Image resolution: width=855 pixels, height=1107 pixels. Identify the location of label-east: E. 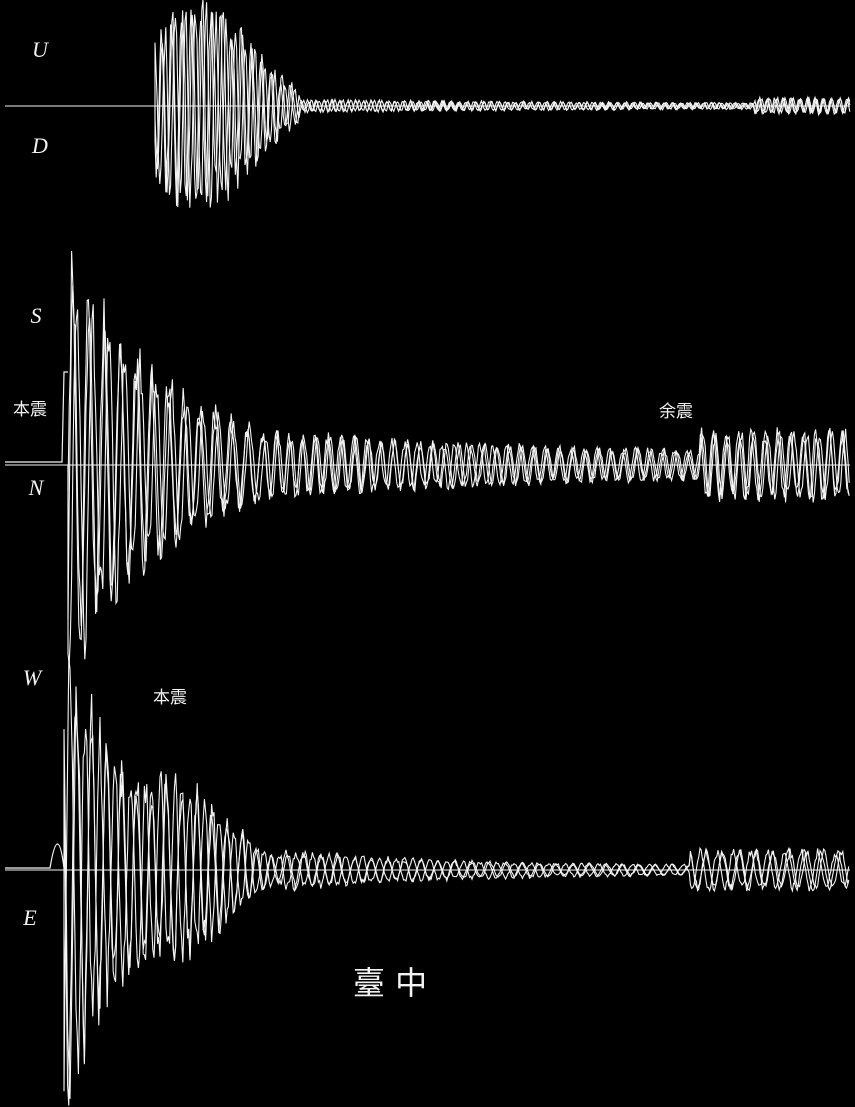
(29, 917).